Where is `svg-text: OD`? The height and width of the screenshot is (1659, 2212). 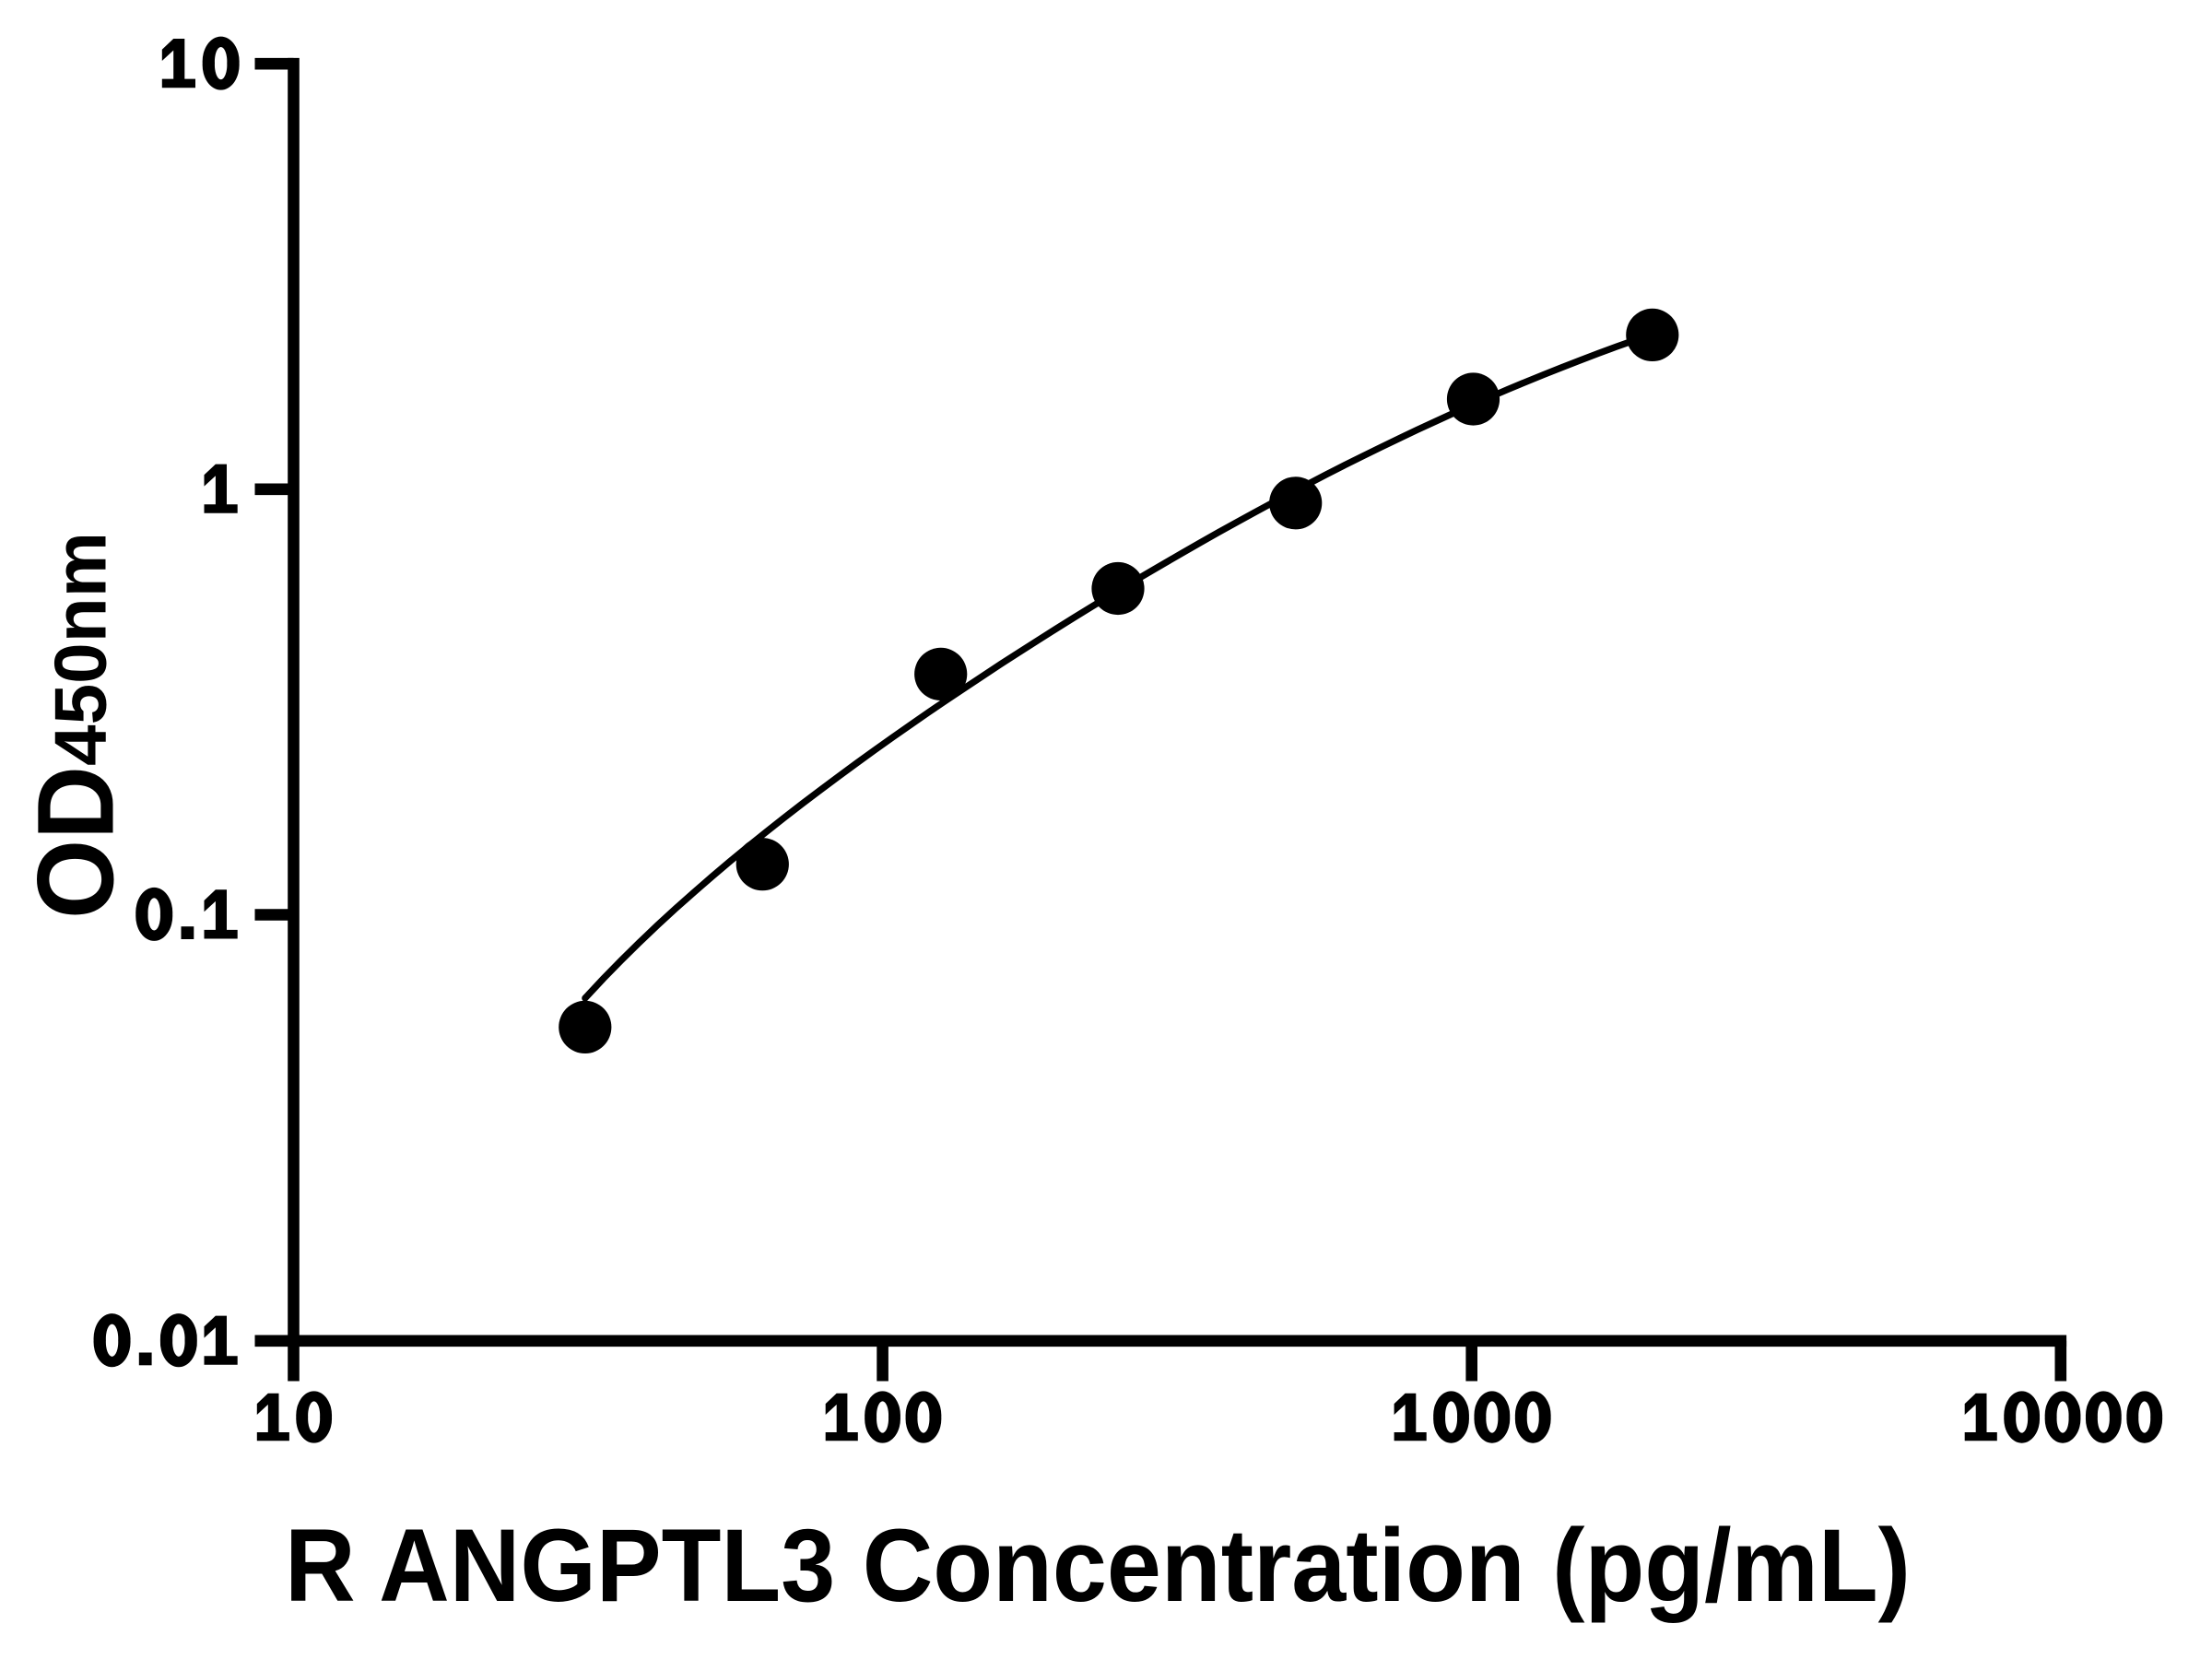 svg-text: OD is located at coordinates (76, 842).